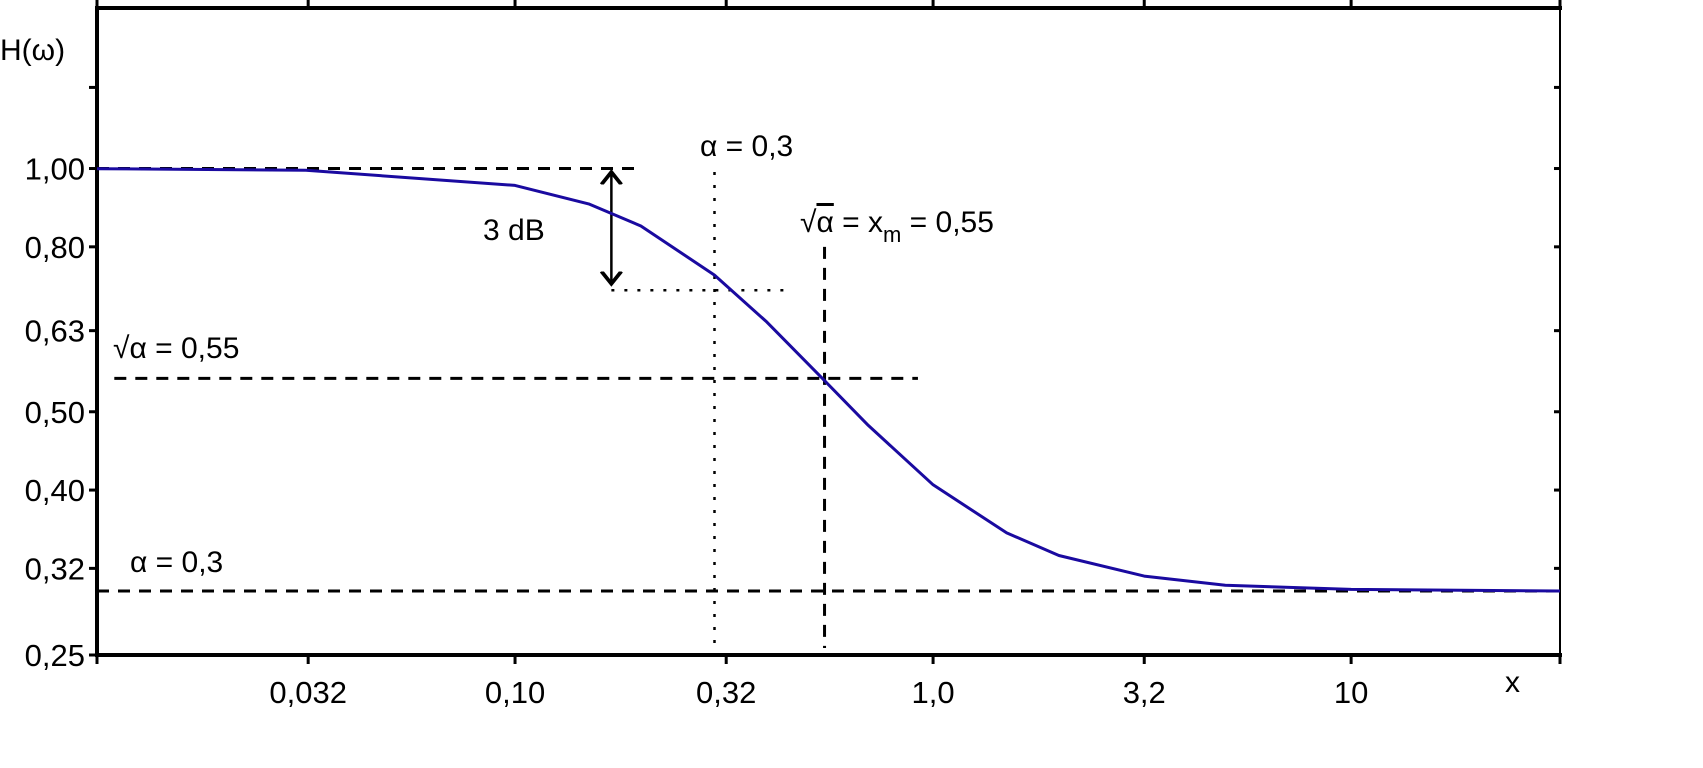 This screenshot has height=768, width=1703. What do you see at coordinates (55, 490) in the screenshot?
I see `y-tick-label: 0,40` at bounding box center [55, 490].